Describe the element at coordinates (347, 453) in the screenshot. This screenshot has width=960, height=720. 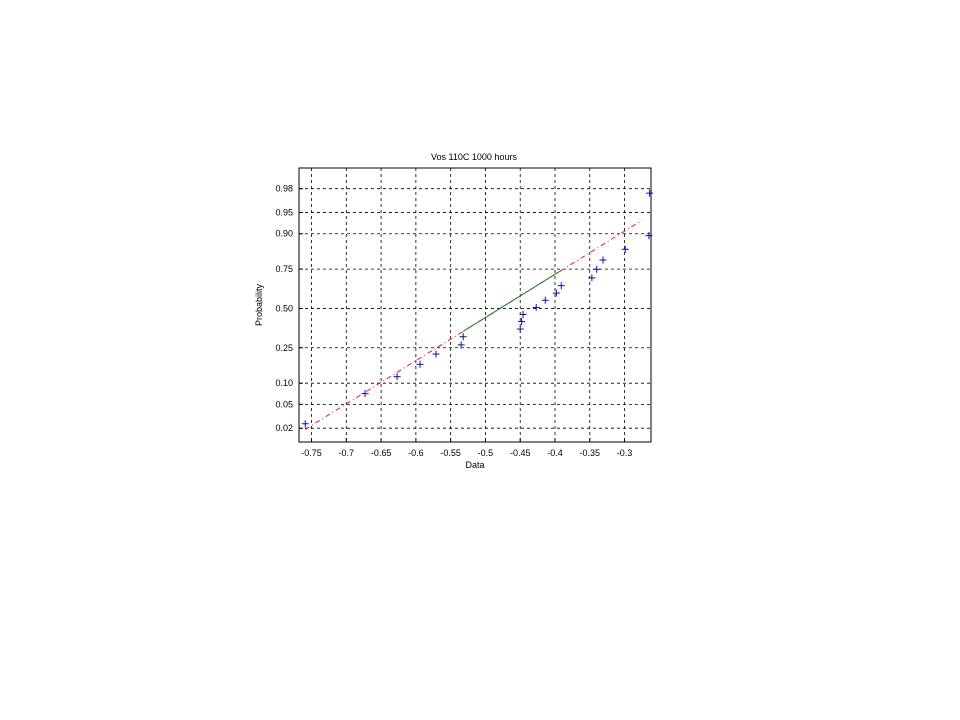
I see `x-tick-label: -0.7` at that location.